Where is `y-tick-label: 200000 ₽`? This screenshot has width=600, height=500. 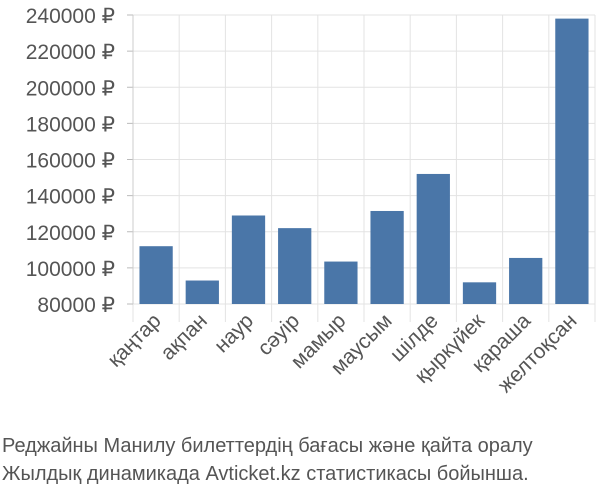
y-tick-label: 200000 ₽ is located at coordinates (70, 88).